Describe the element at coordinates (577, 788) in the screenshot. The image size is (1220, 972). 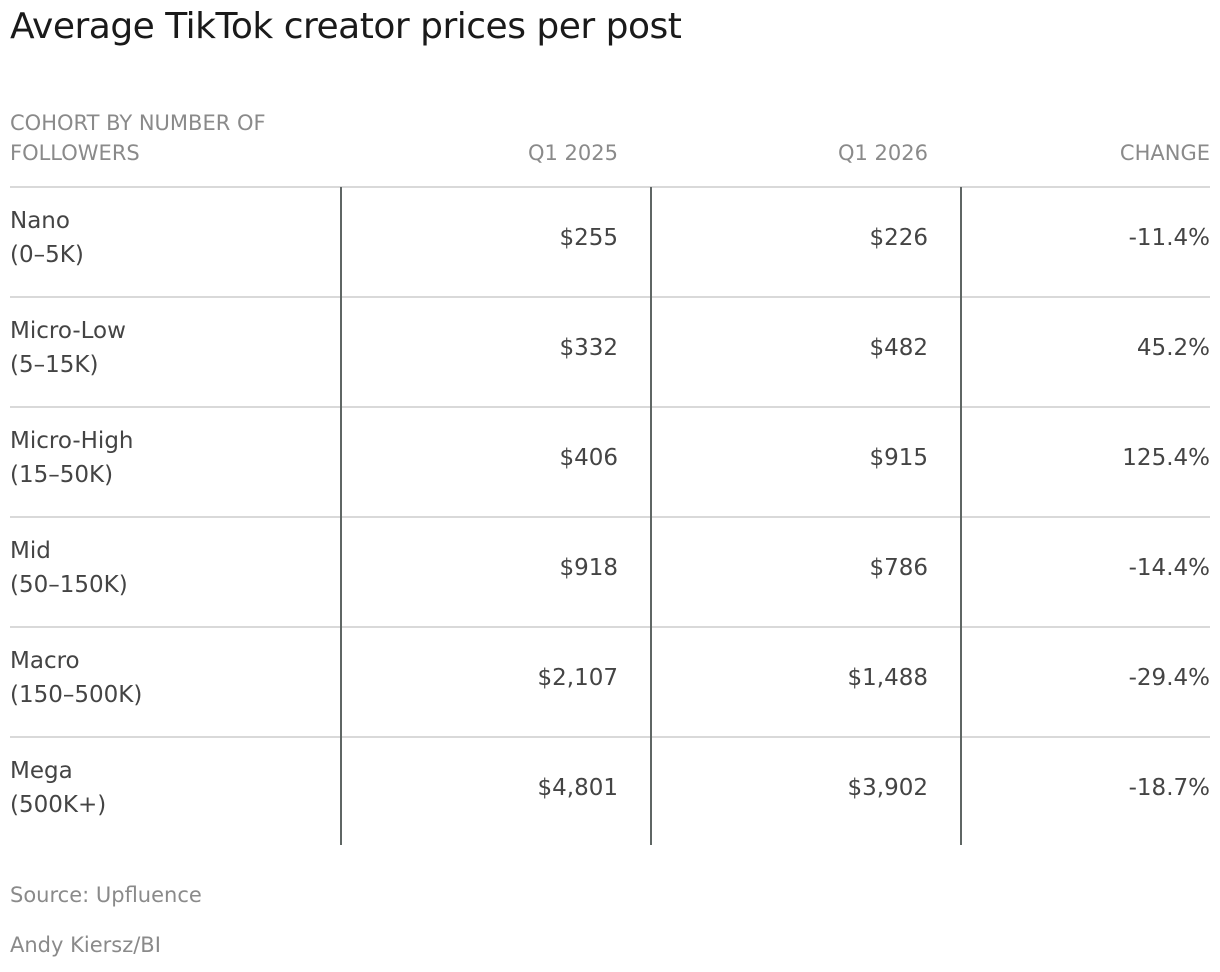
I see `table-cell: $4,801` at that location.